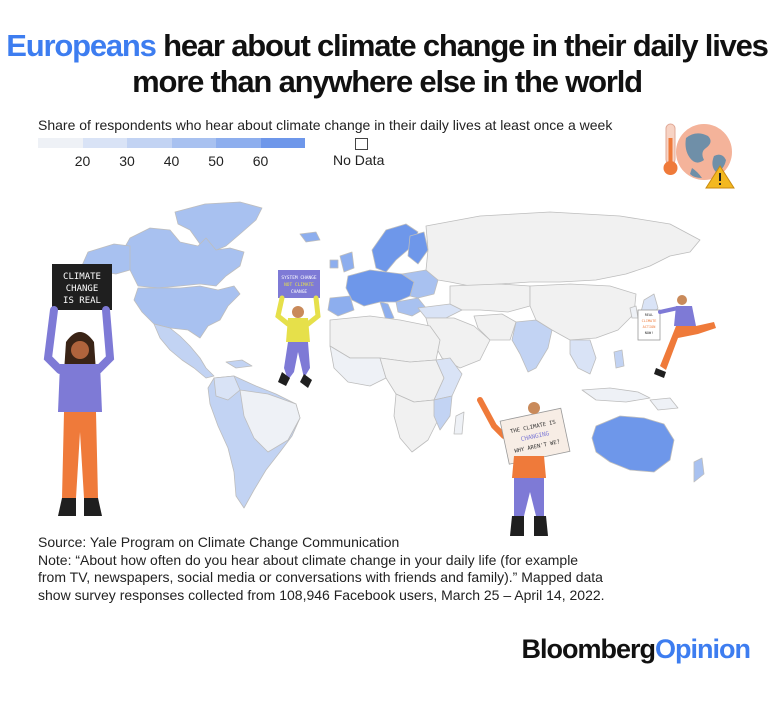  Describe the element at coordinates (616, 395) in the screenshot. I see `indonesia` at that location.